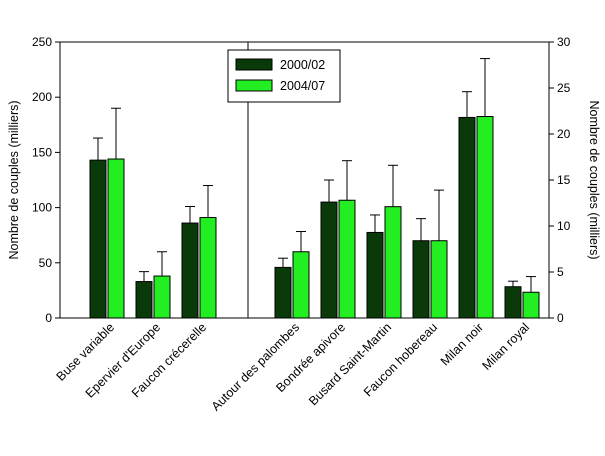 The image size is (605, 456). What do you see at coordinates (42, 97) in the screenshot?
I see `left-tick-label-4: 200` at bounding box center [42, 97].